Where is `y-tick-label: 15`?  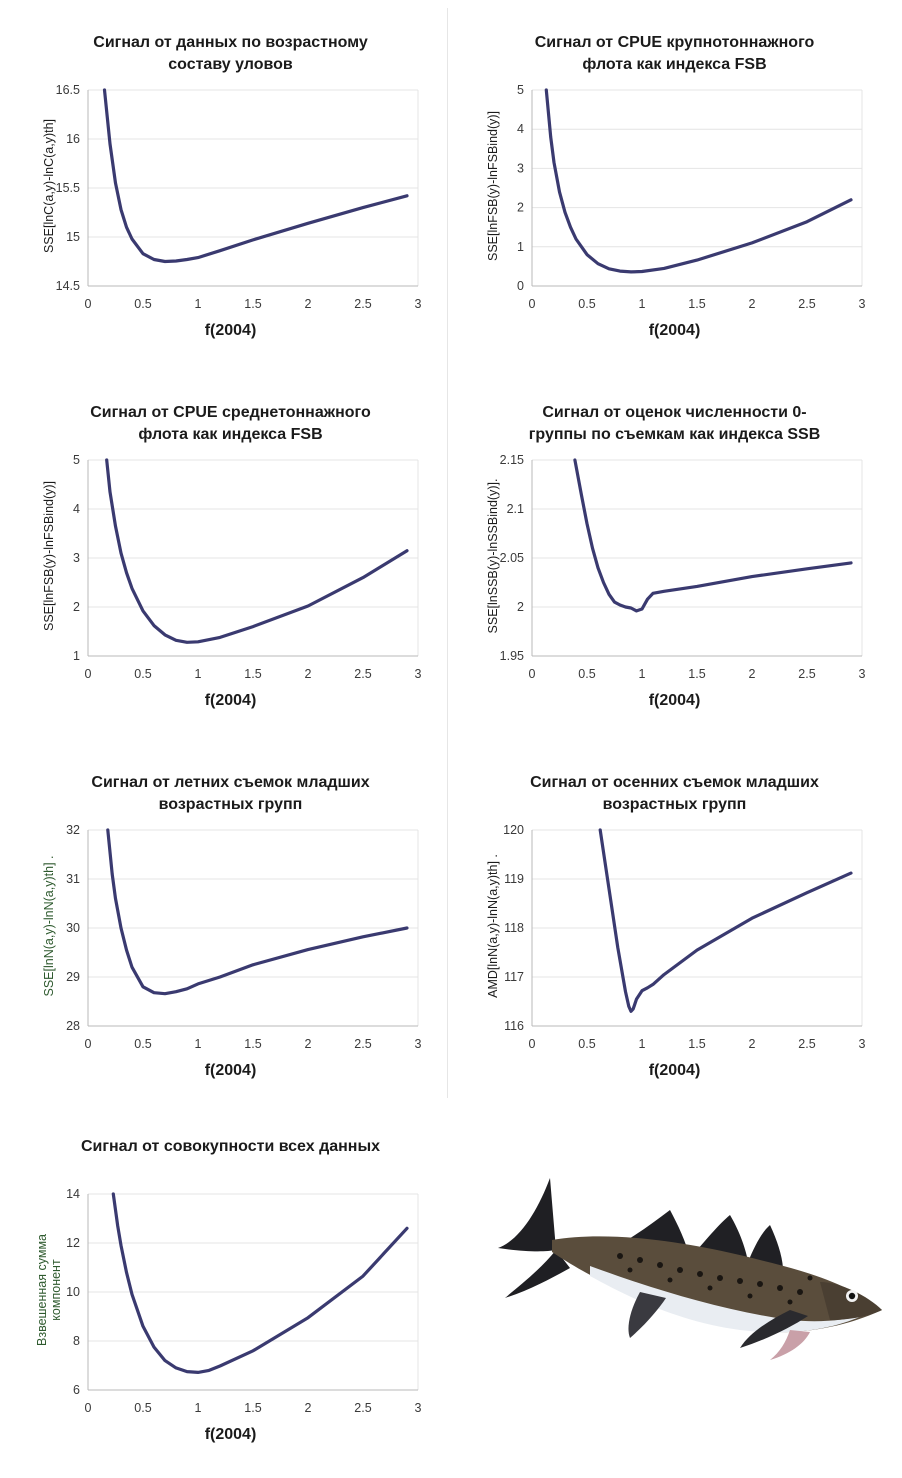 y-tick-label: 15 is located at coordinates (73, 237).